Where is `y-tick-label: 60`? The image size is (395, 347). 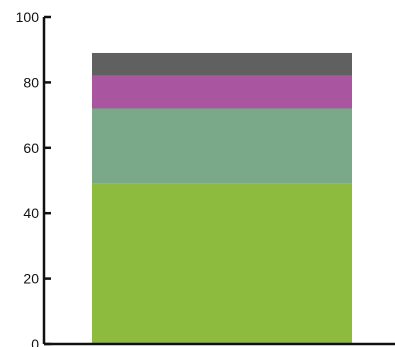 y-tick-label: 60 is located at coordinates (31, 148).